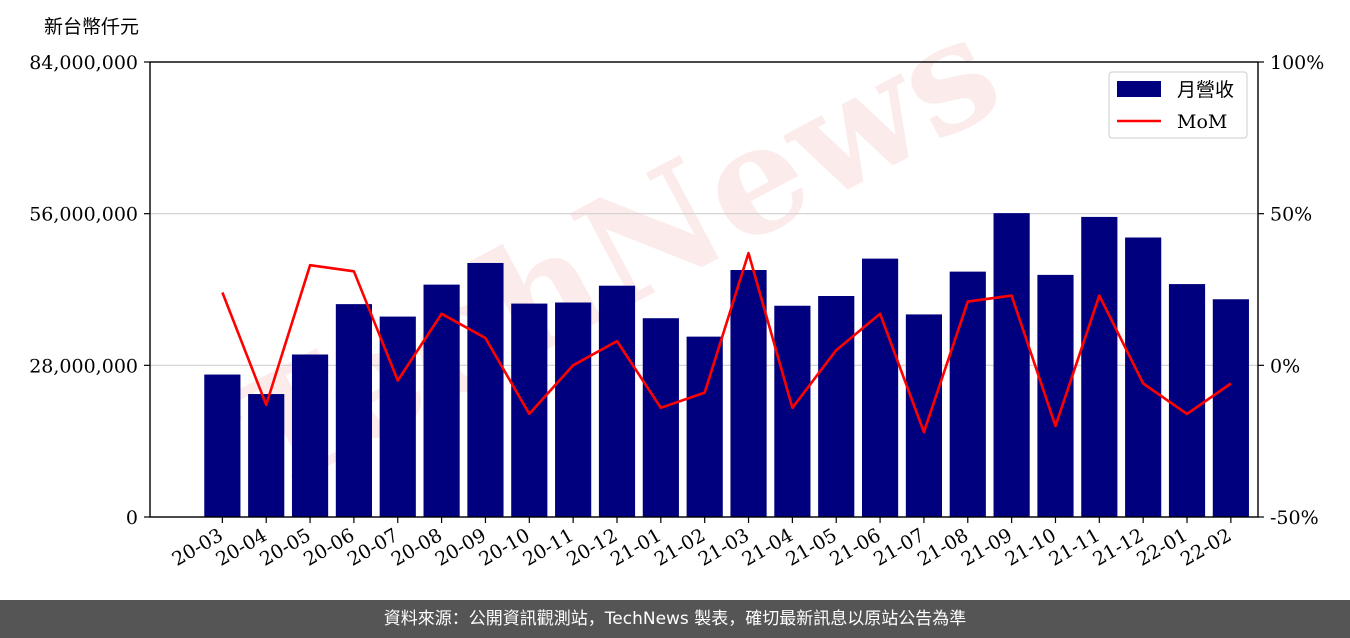 The width and height of the screenshot is (1350, 638). What do you see at coordinates (1205, 90) in the screenshot?
I see `legend-label-revenue: 月營收` at bounding box center [1205, 90].